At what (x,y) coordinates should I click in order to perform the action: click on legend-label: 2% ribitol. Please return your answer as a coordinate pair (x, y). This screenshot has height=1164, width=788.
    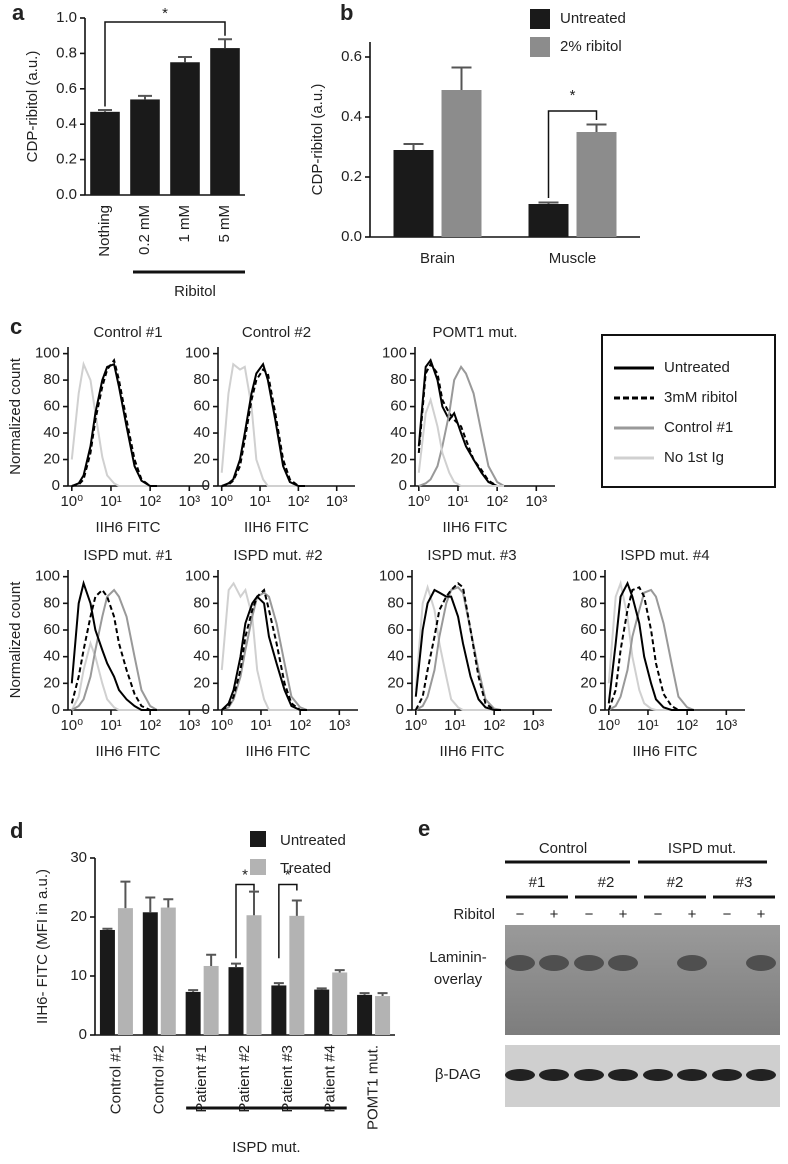
    Looking at the image, I should click on (591, 46).